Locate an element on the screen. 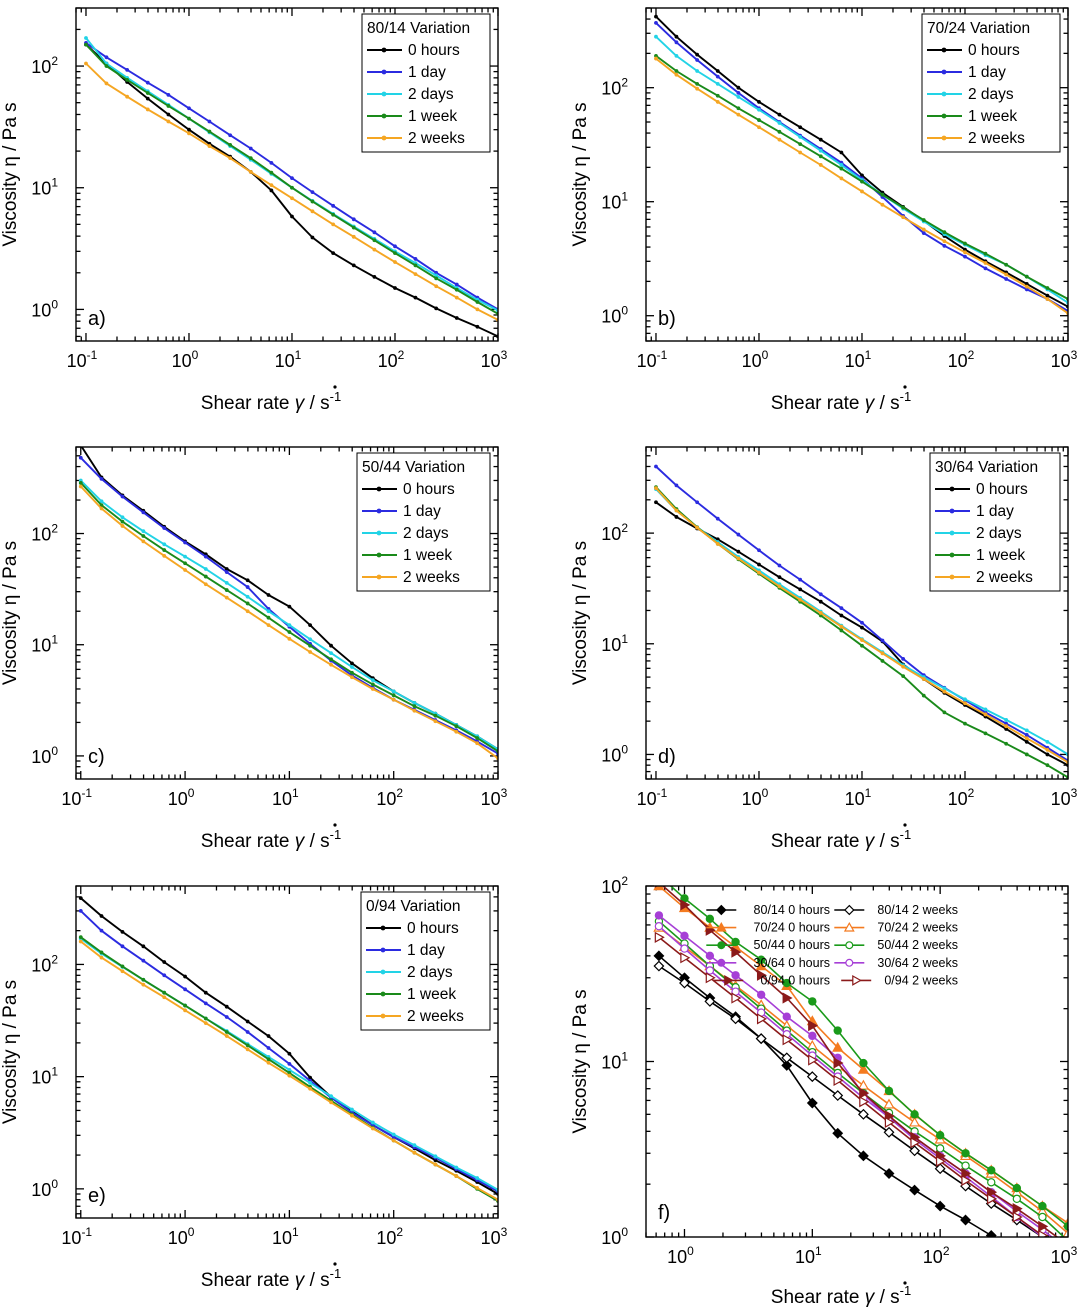  y-axis-label: Viscosity η / Pa s is located at coordinates (580, 174).